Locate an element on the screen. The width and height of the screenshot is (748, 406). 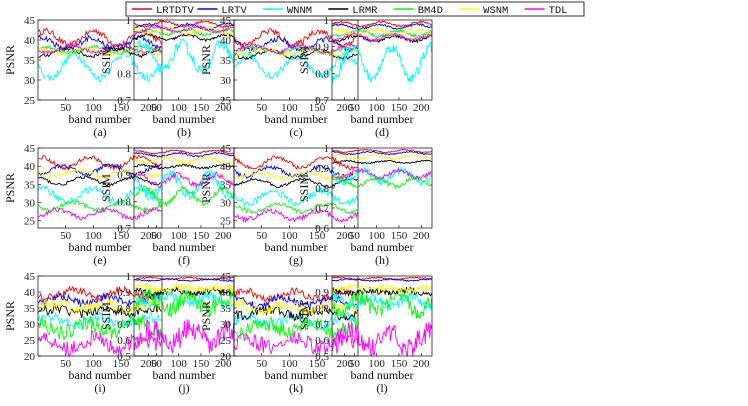
panel-caption: (a) is located at coordinates (99, 132).